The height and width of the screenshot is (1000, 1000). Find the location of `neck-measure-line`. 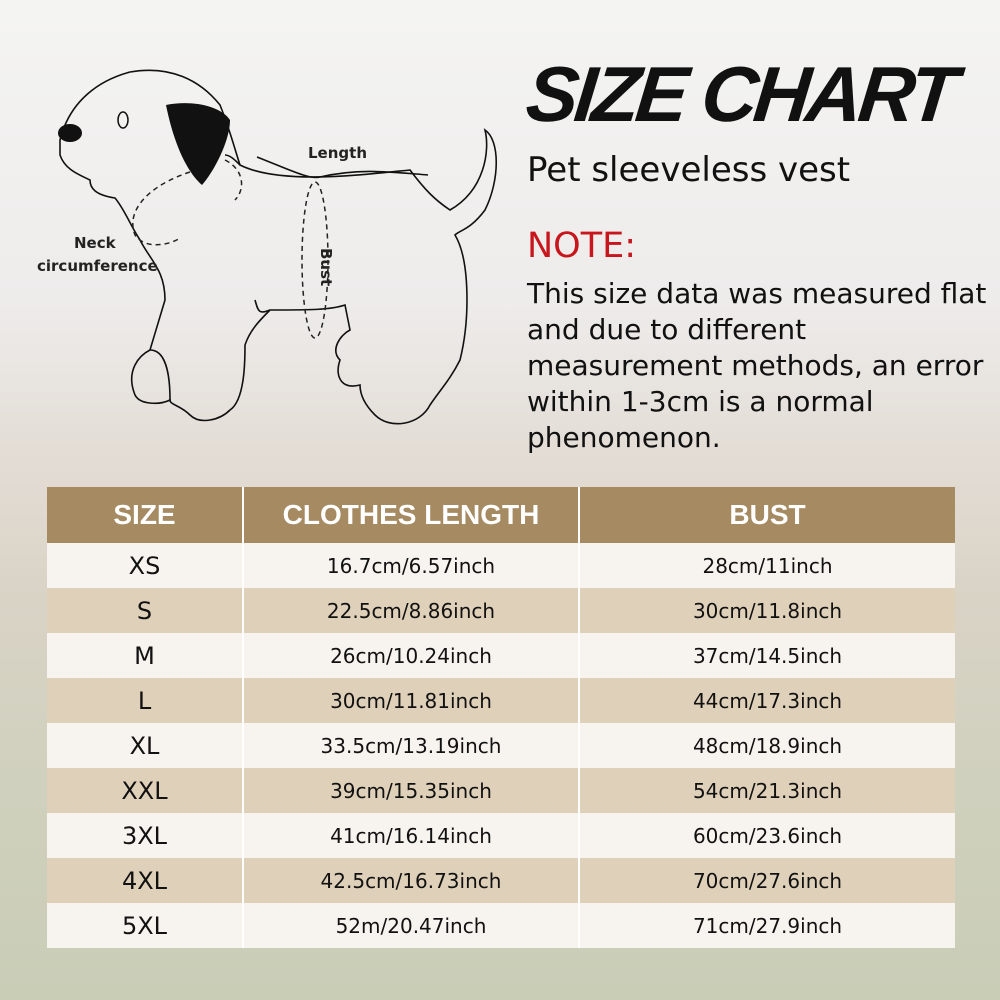

neck-measure-line is located at coordinates (161, 208).